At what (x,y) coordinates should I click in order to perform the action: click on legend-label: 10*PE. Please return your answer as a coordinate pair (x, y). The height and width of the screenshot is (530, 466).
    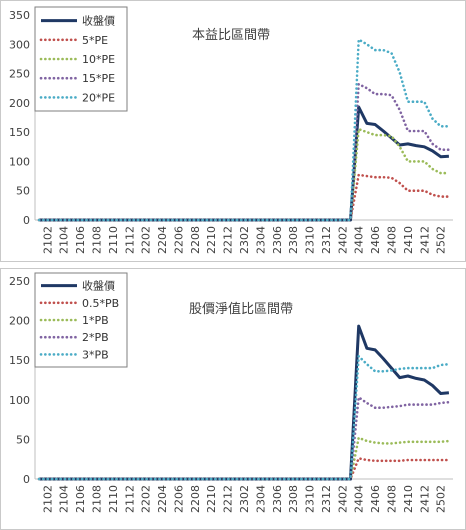
    Looking at the image, I should click on (98, 59).